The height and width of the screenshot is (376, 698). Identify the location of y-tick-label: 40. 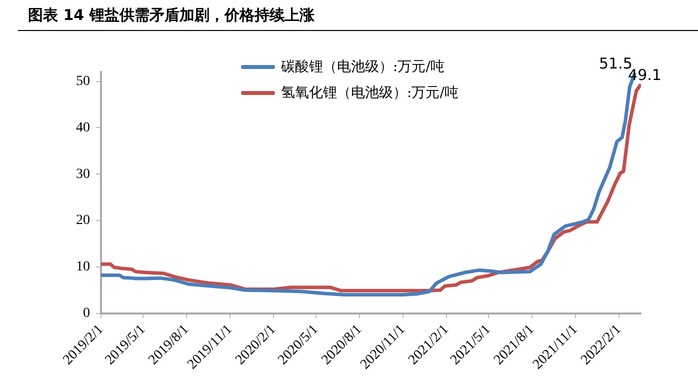
(83, 128).